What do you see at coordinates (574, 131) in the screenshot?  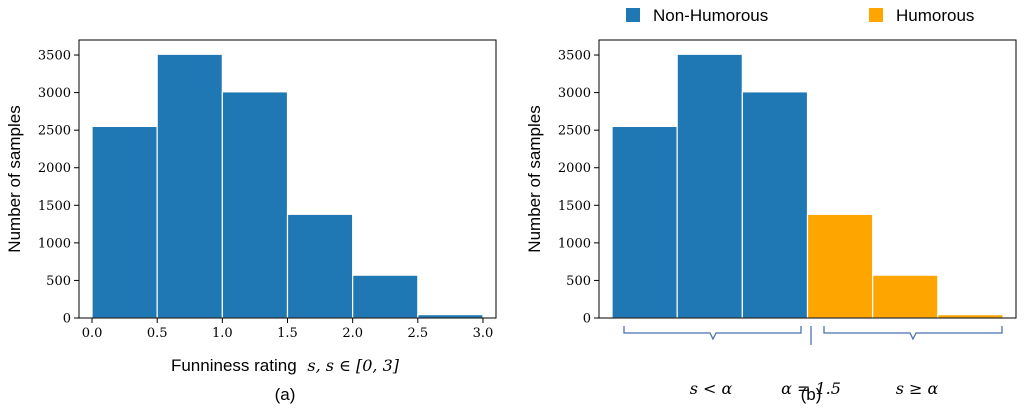 I see `y-tick-label-b-5: 2500` at bounding box center [574, 131].